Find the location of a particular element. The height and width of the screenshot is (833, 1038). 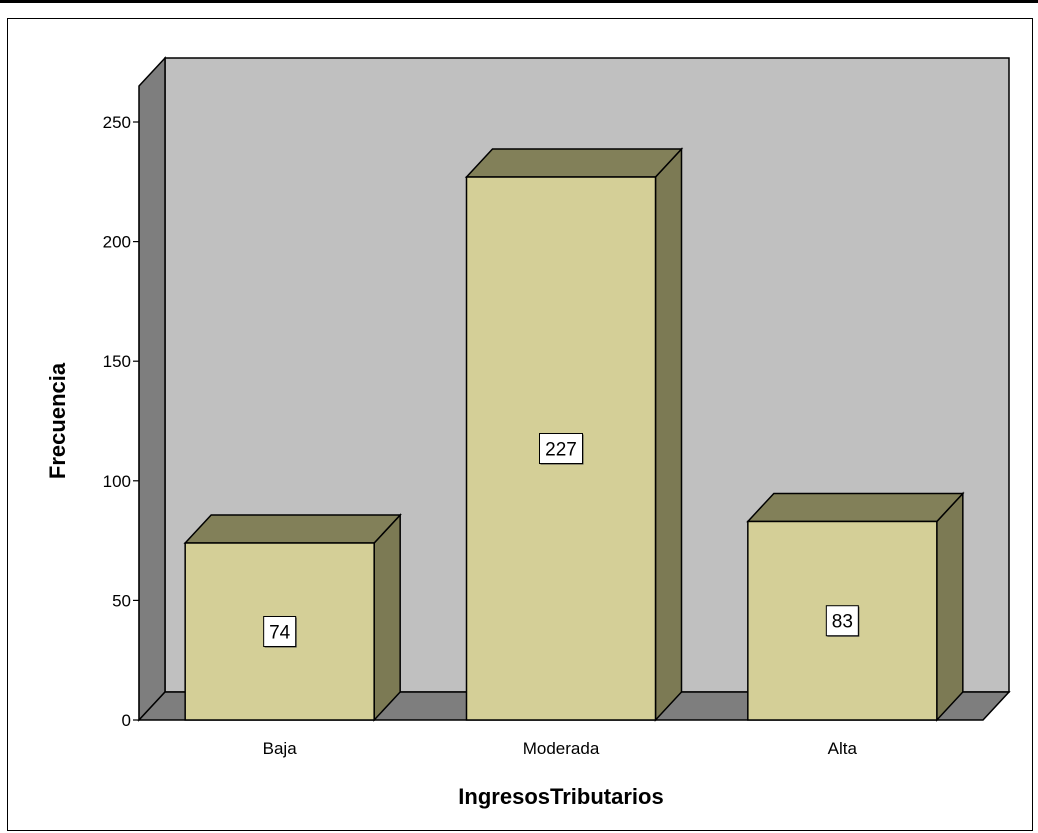

x-tick-label: Moderada is located at coordinates (561, 748).